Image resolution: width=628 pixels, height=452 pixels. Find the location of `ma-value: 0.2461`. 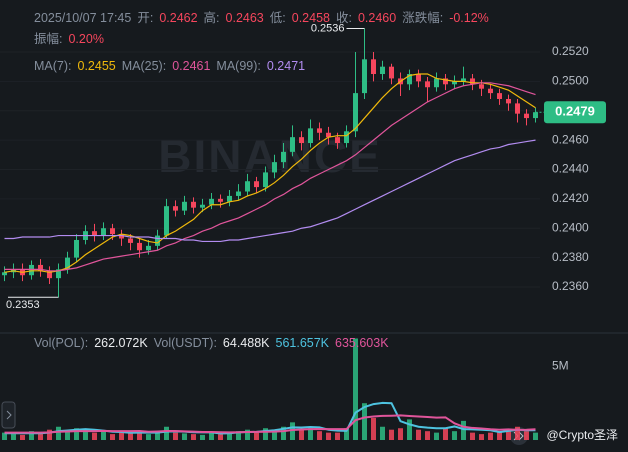

ma-value: 0.2461 is located at coordinates (191, 66).